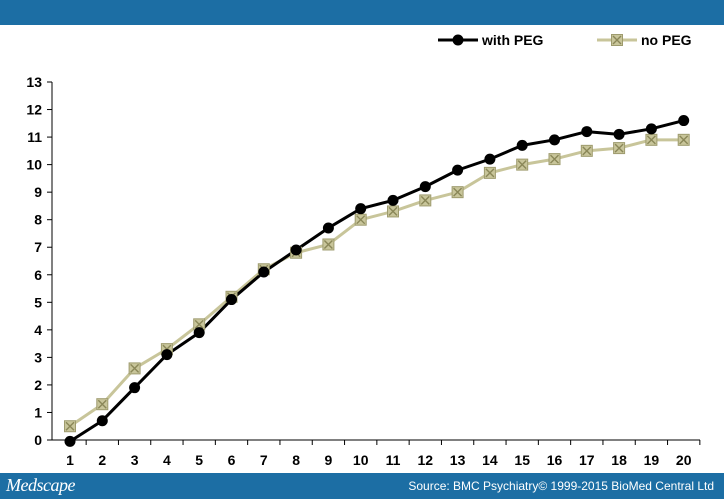 This screenshot has width=724, height=499. What do you see at coordinates (38, 330) in the screenshot?
I see `y-tick-label: 4` at bounding box center [38, 330].